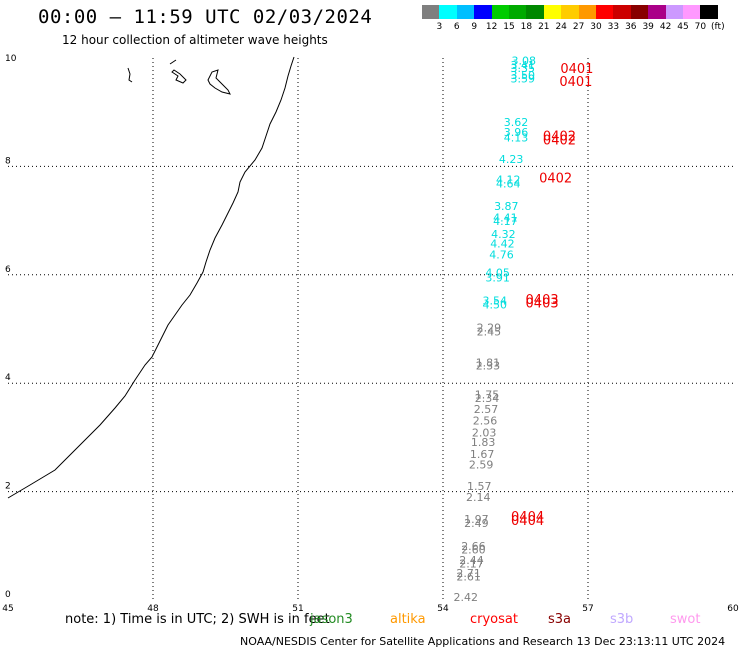 Image resolution: width=740 pixels, height=650 pixels. What do you see at coordinates (501, 255) in the screenshot?
I see `wave-height-label: 4.76` at bounding box center [501, 255].